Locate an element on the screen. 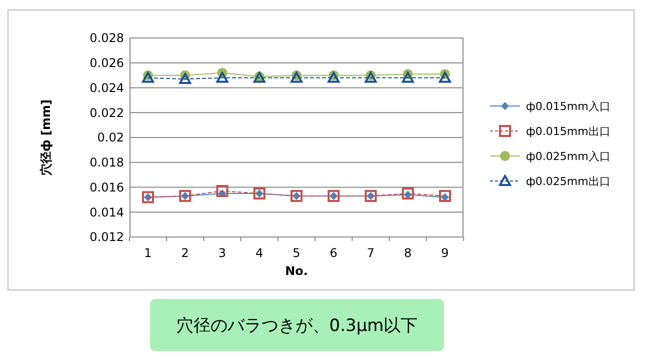 This screenshot has height=359, width=650. y-tick-label: 0.026 is located at coordinates (107, 63).